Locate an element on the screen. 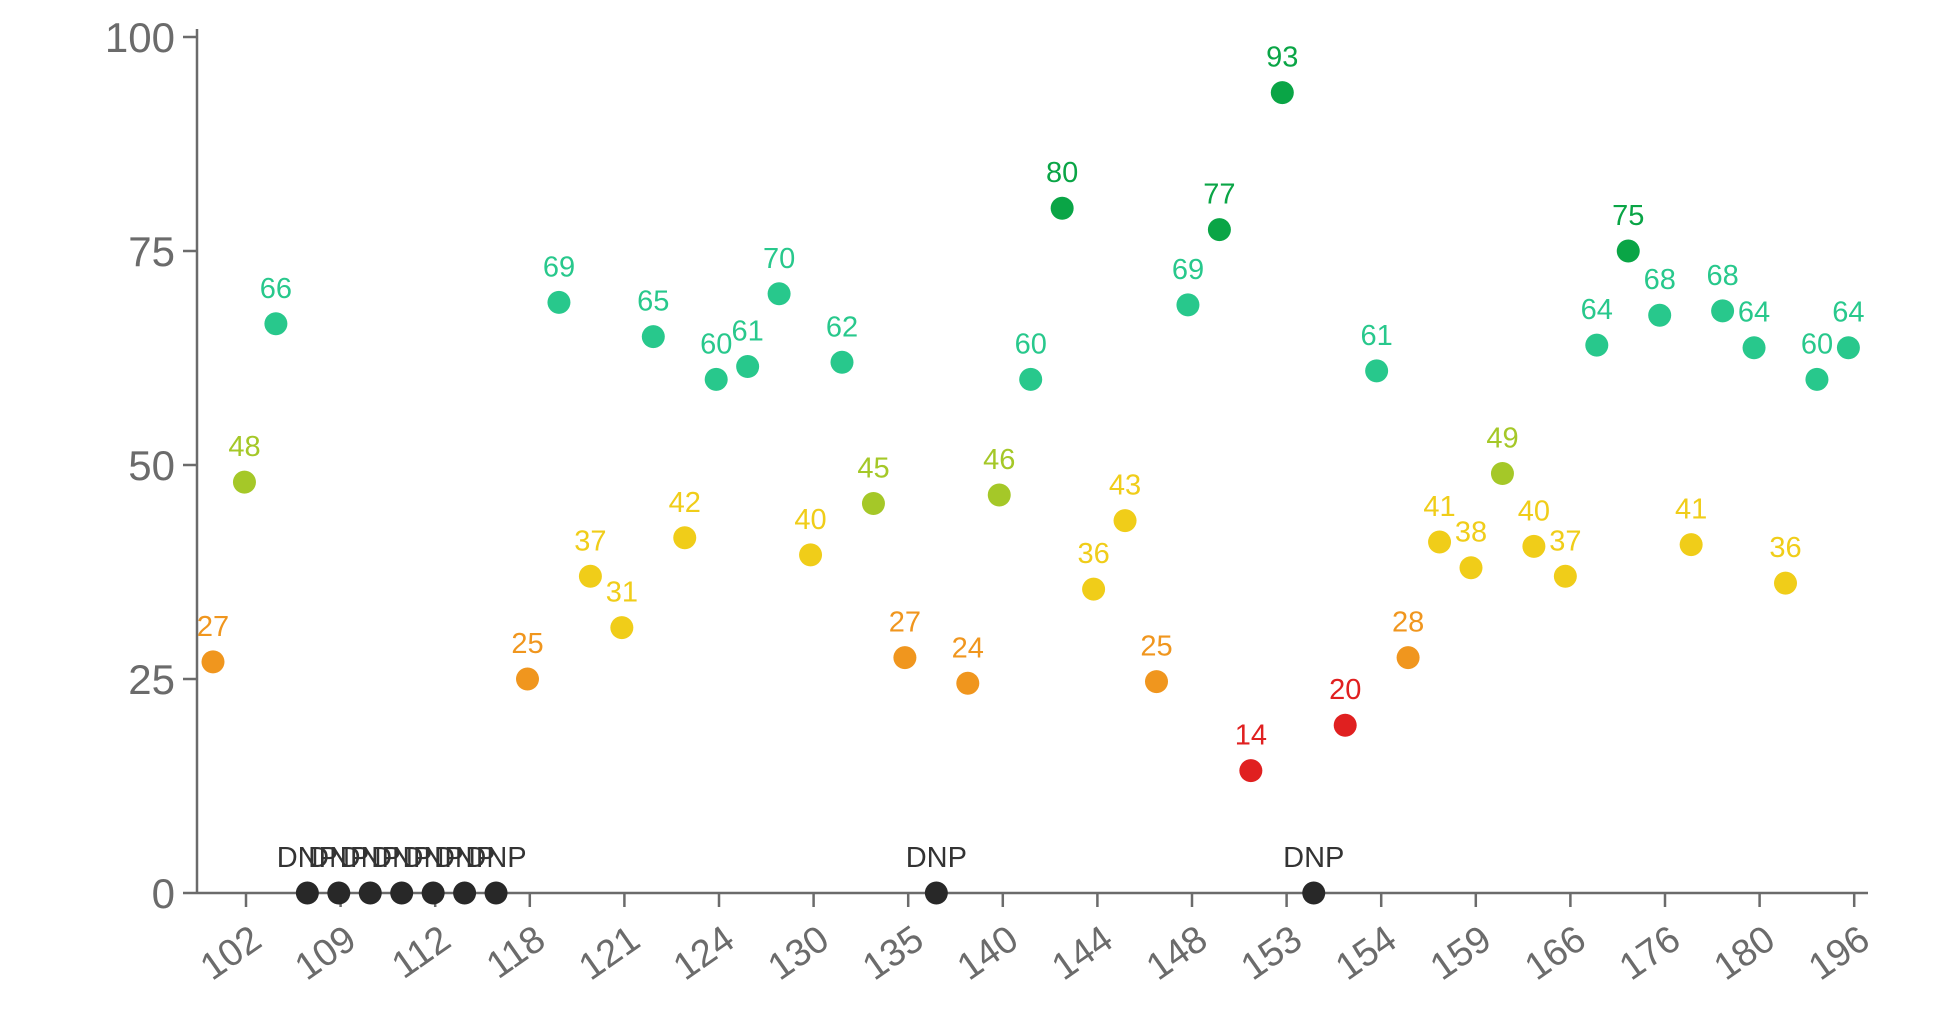  data-label: 14 is located at coordinates (1251, 736).